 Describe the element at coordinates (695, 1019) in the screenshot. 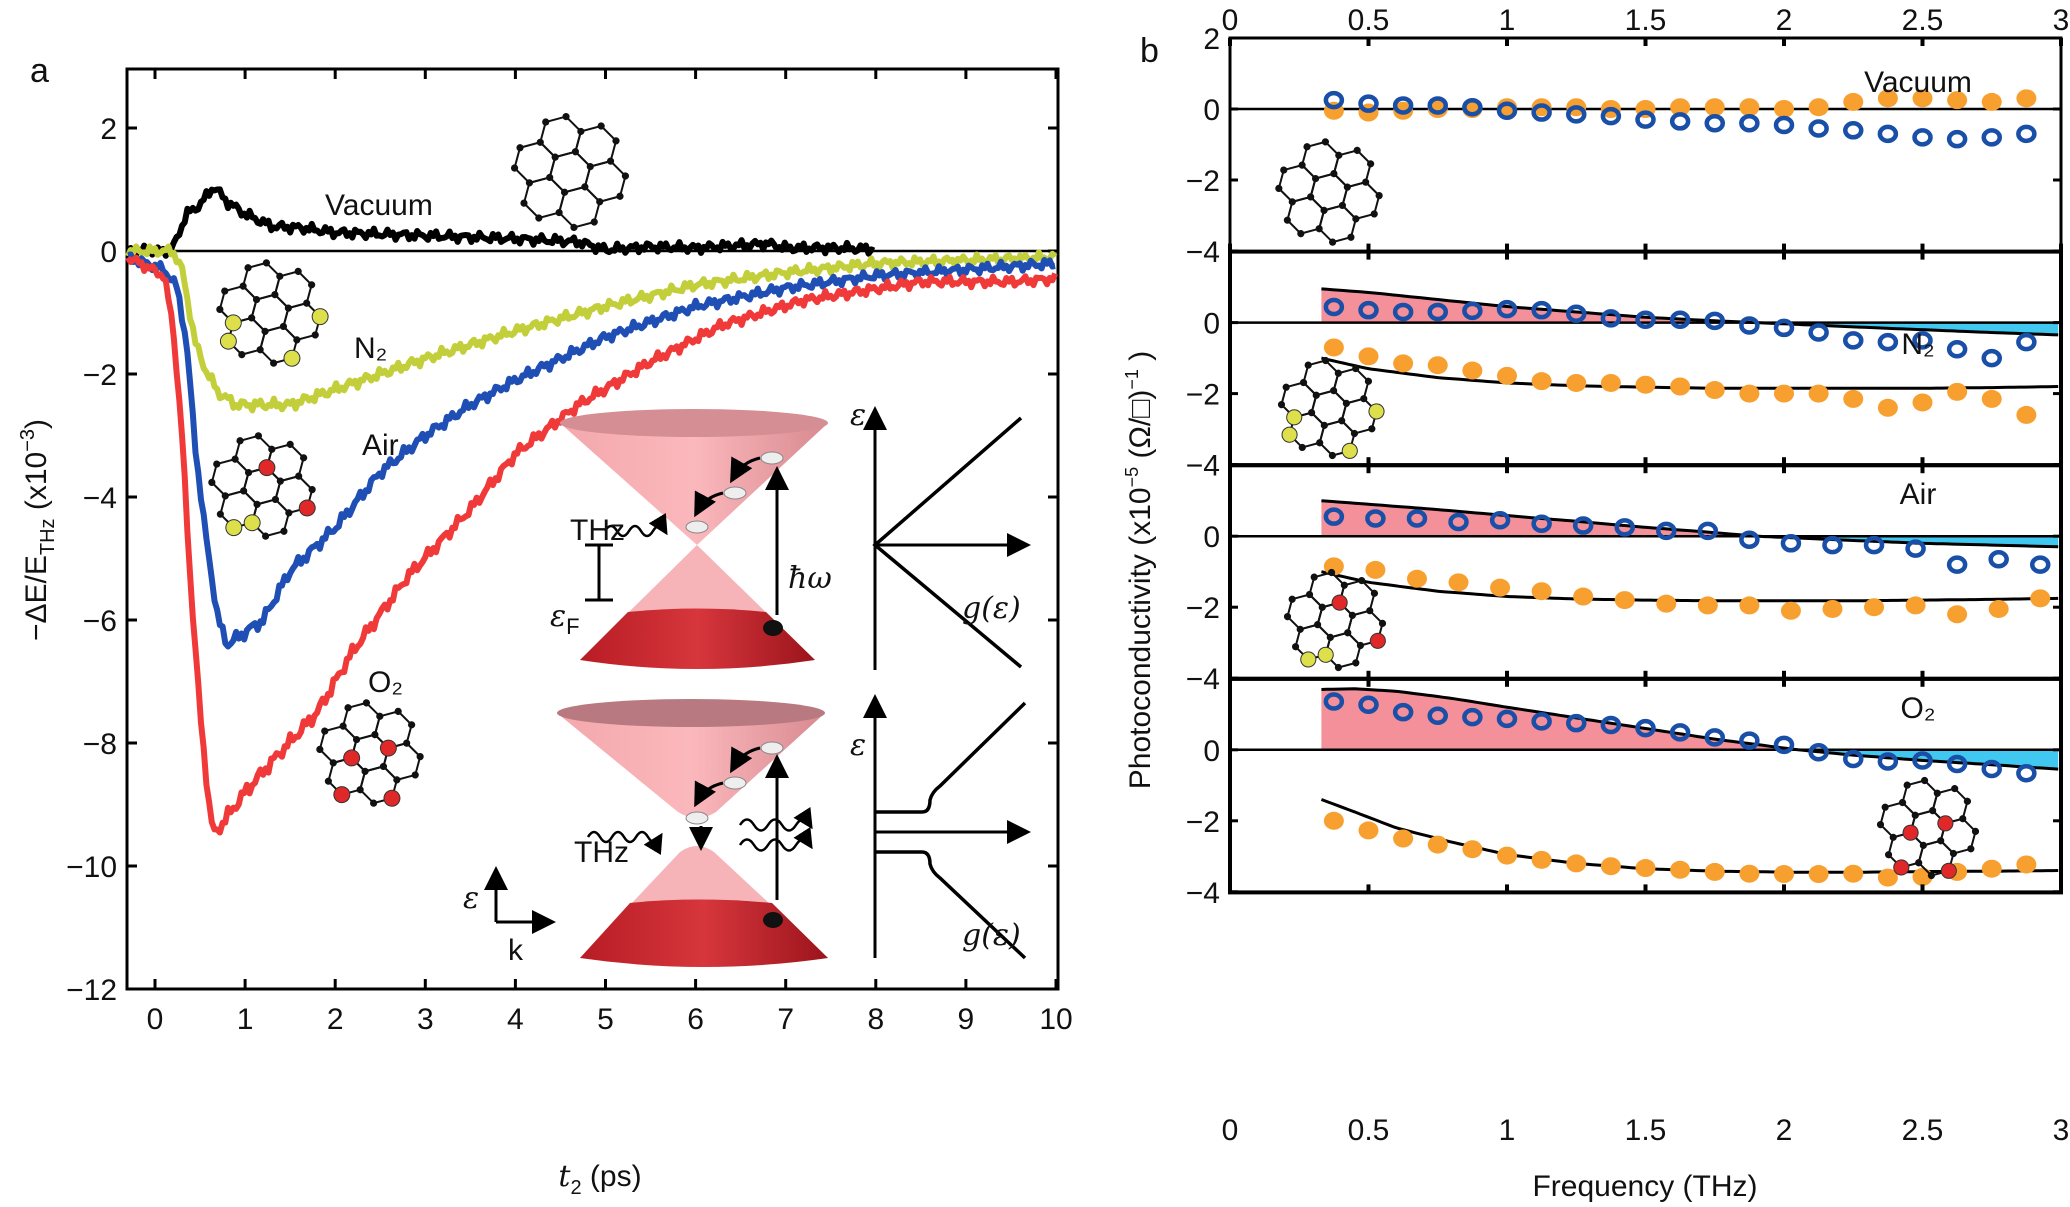

I see `x-tick-label-a: 6` at that location.